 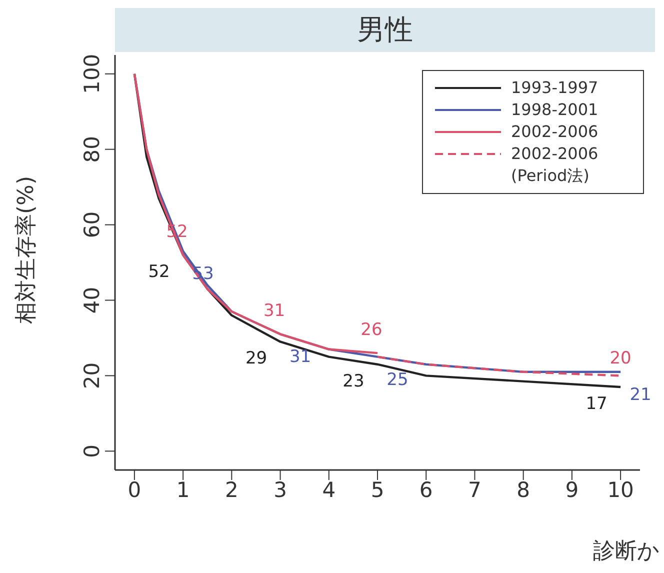 What do you see at coordinates (329, 490) in the screenshot?
I see `x-tick-label: 4` at bounding box center [329, 490].